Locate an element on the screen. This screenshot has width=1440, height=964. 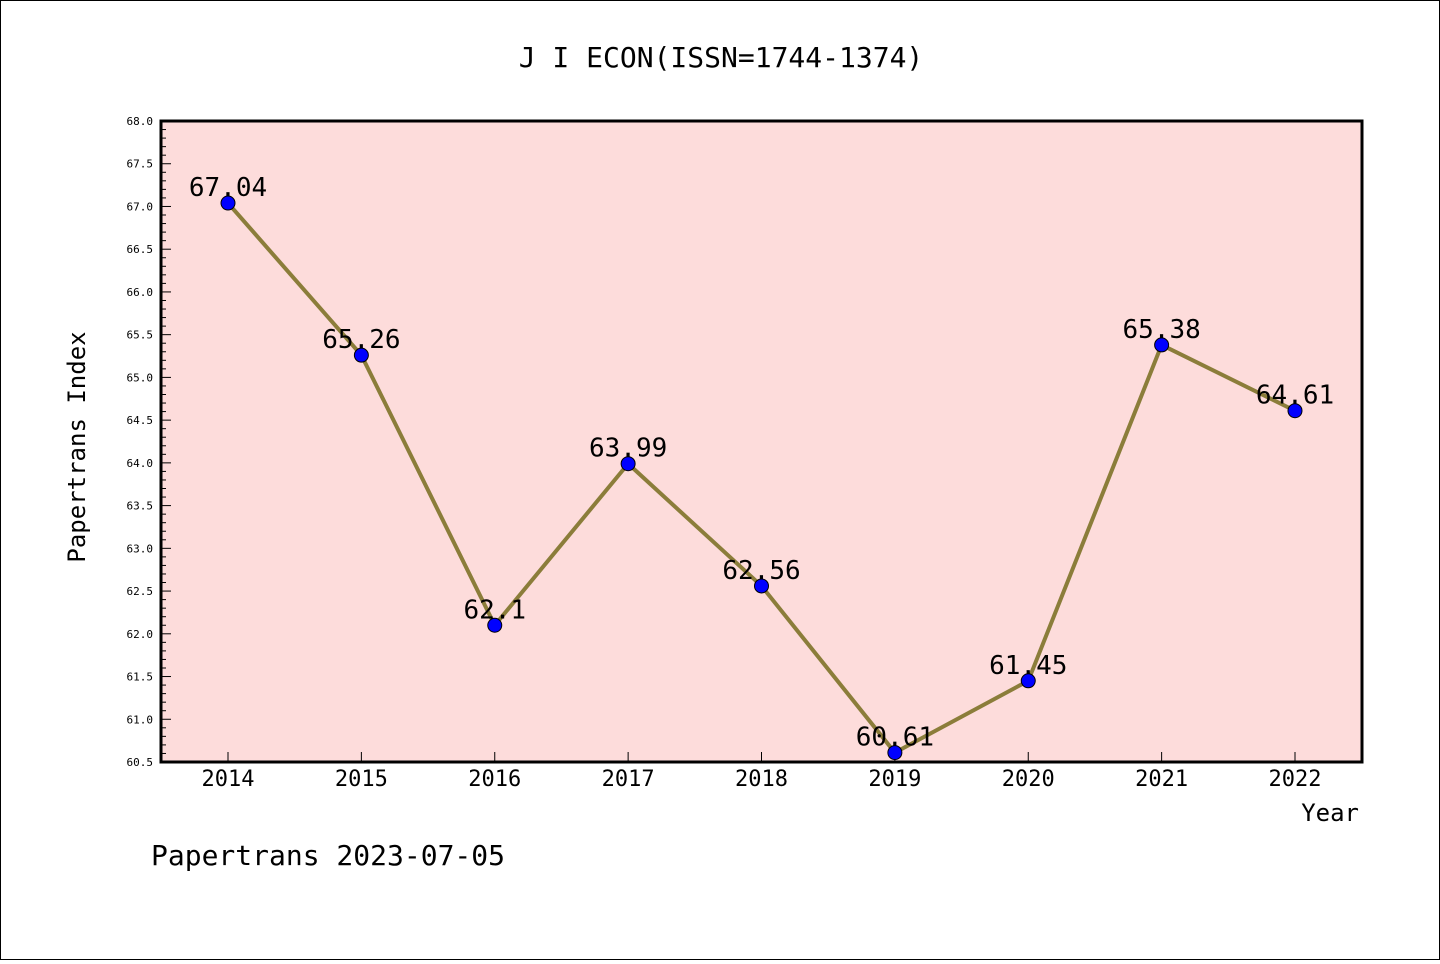
y-tick-label: 65.0 is located at coordinates (140, 377).